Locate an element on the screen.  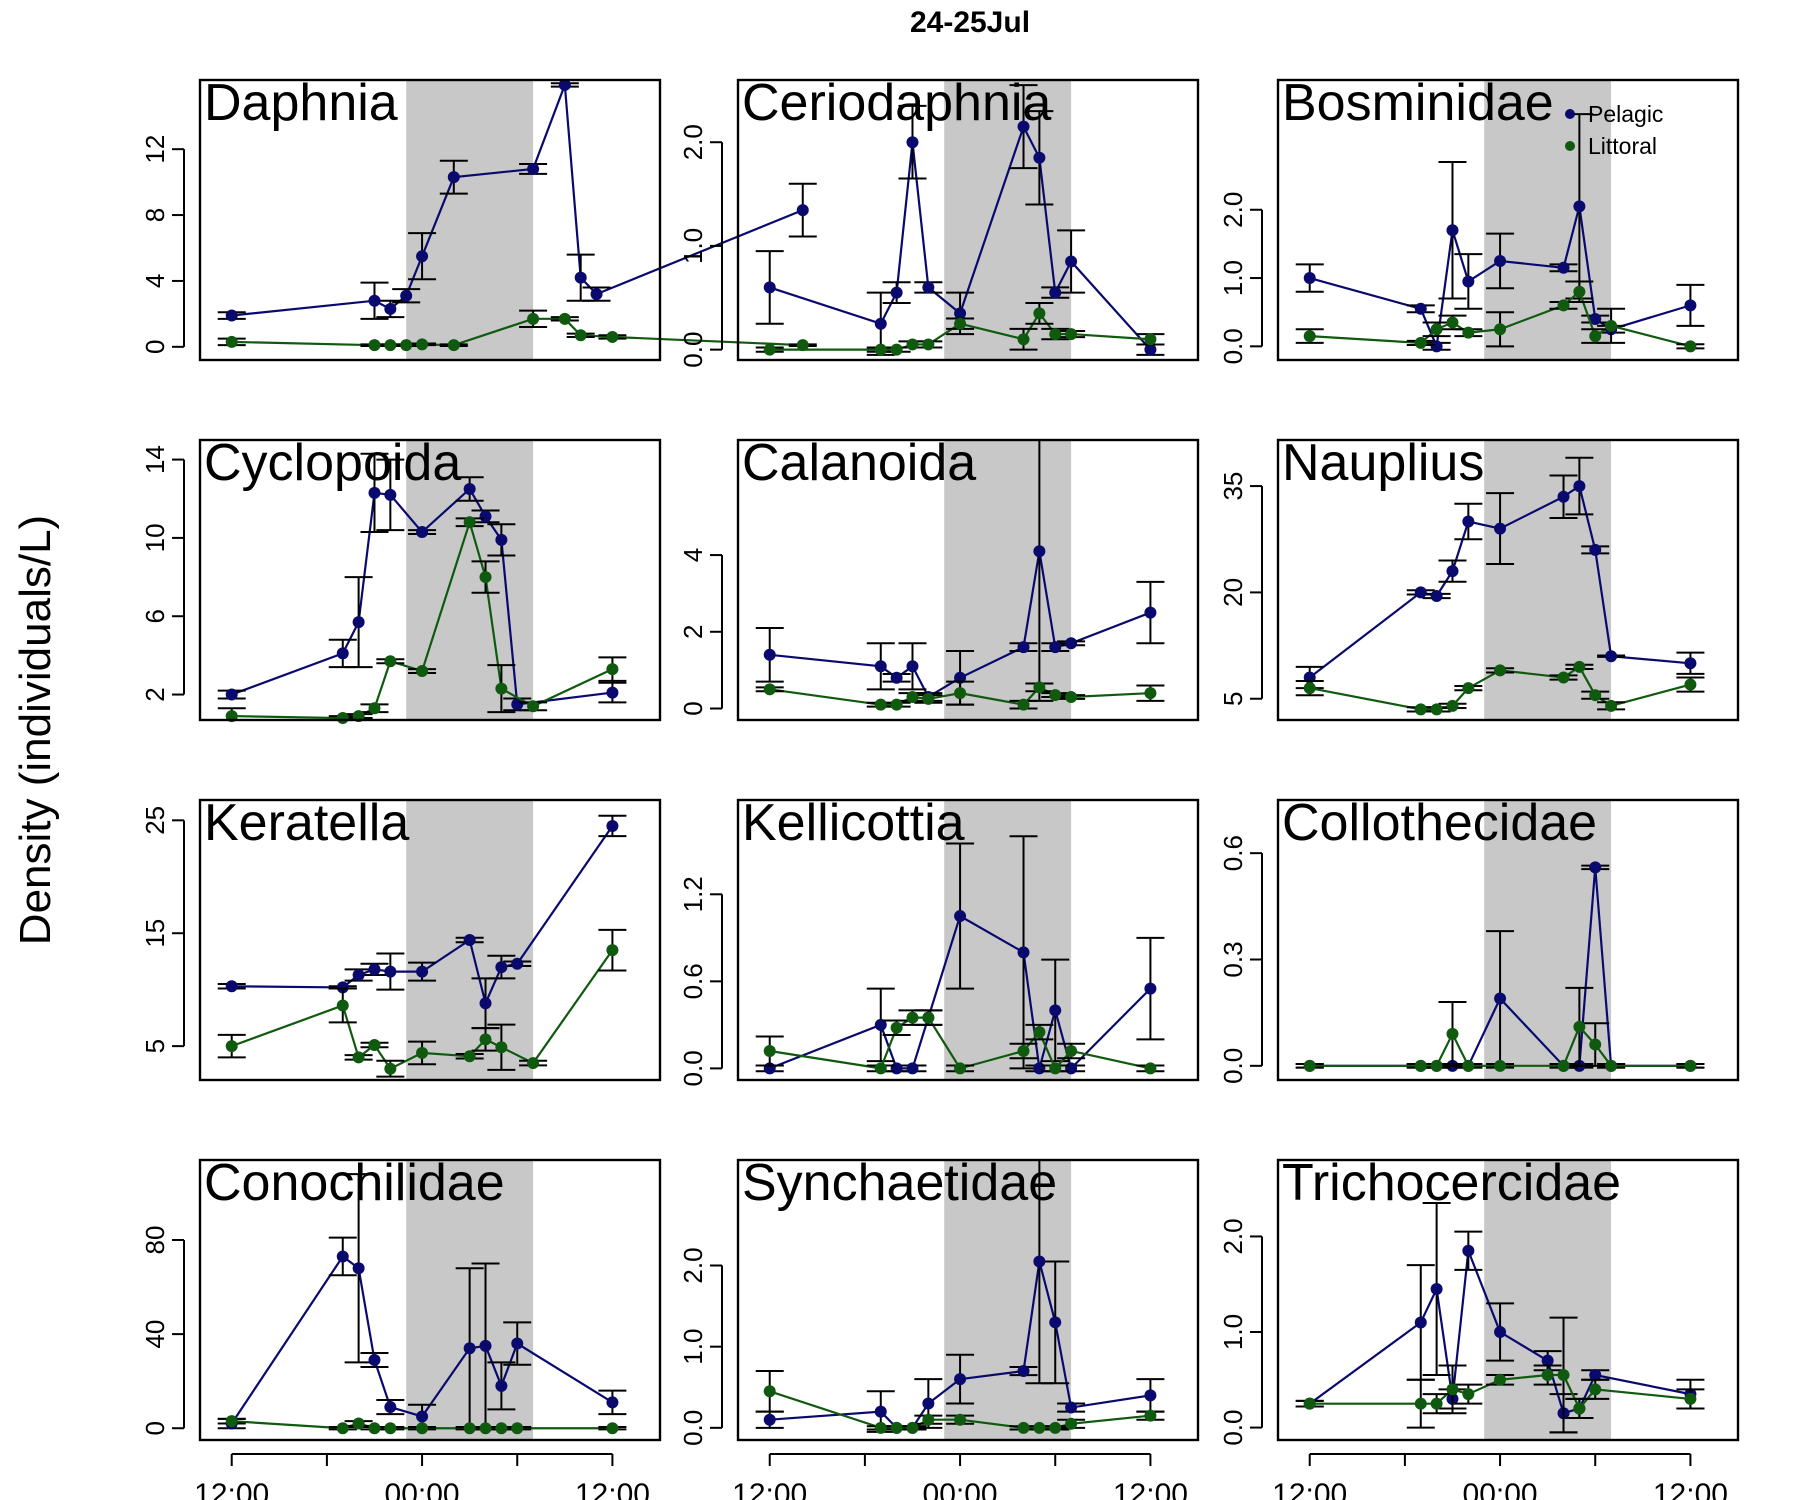
legend-label-littoral: Littoral is located at coordinates (1622, 146).